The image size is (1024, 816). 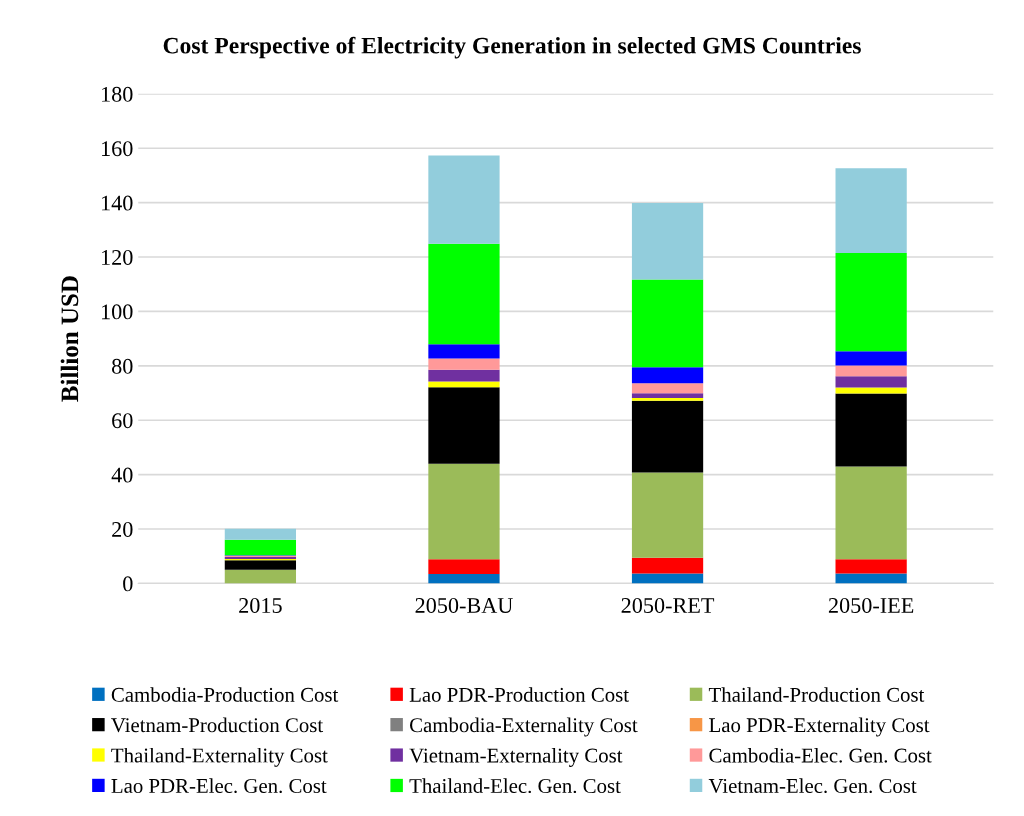 I want to click on legend-label: Vietnam-Production Cost, so click(x=217, y=725).